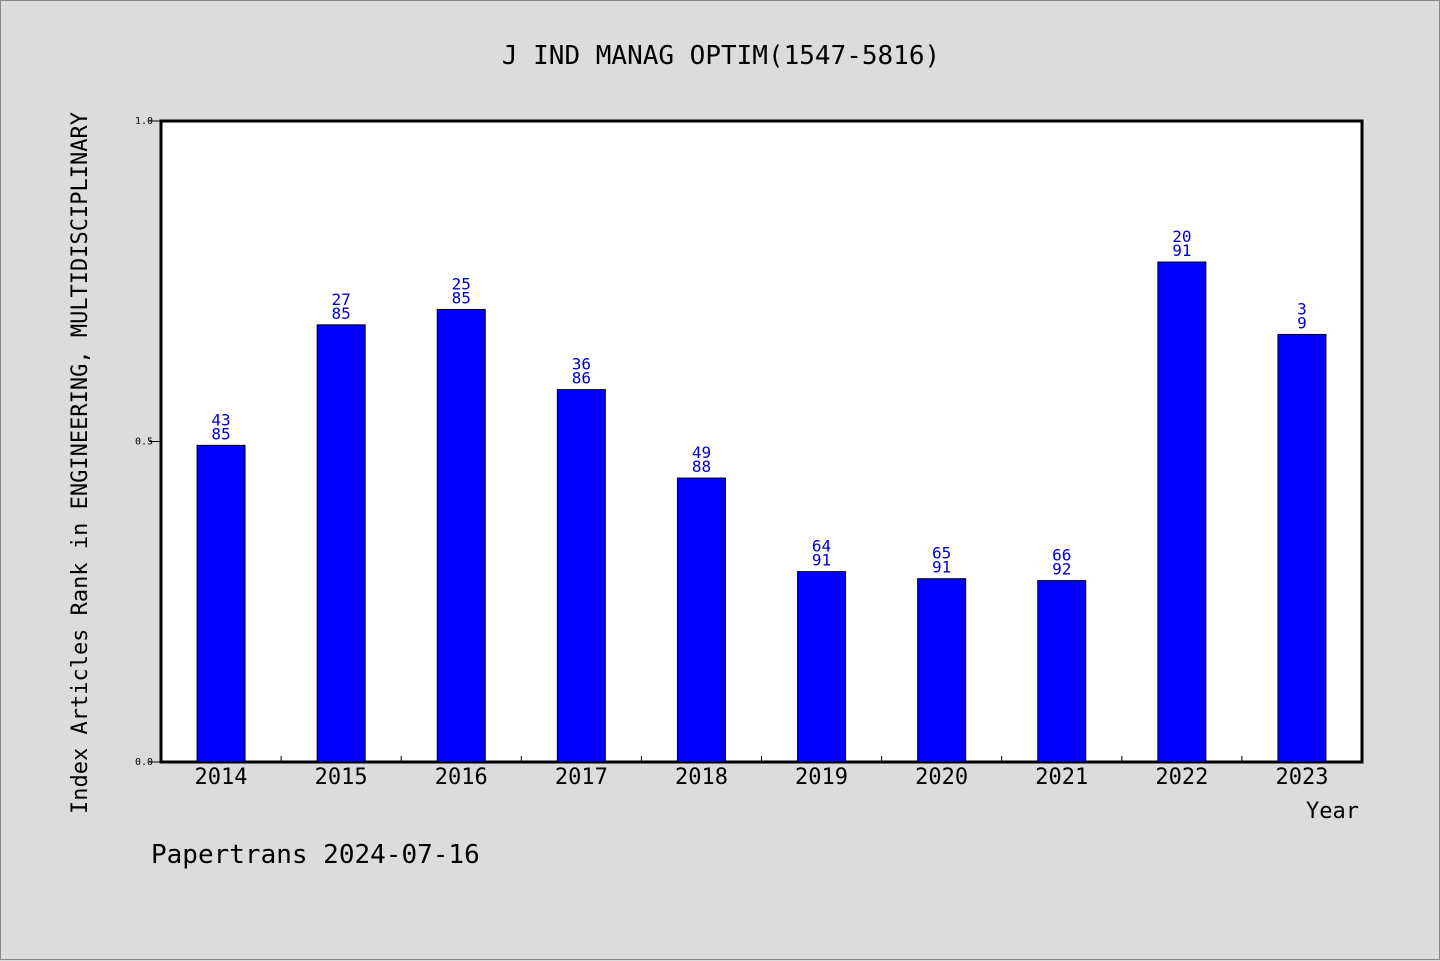 Image resolution: width=1440 pixels, height=961 pixels. What do you see at coordinates (1182, 512) in the screenshot?
I see `bar-2022` at bounding box center [1182, 512].